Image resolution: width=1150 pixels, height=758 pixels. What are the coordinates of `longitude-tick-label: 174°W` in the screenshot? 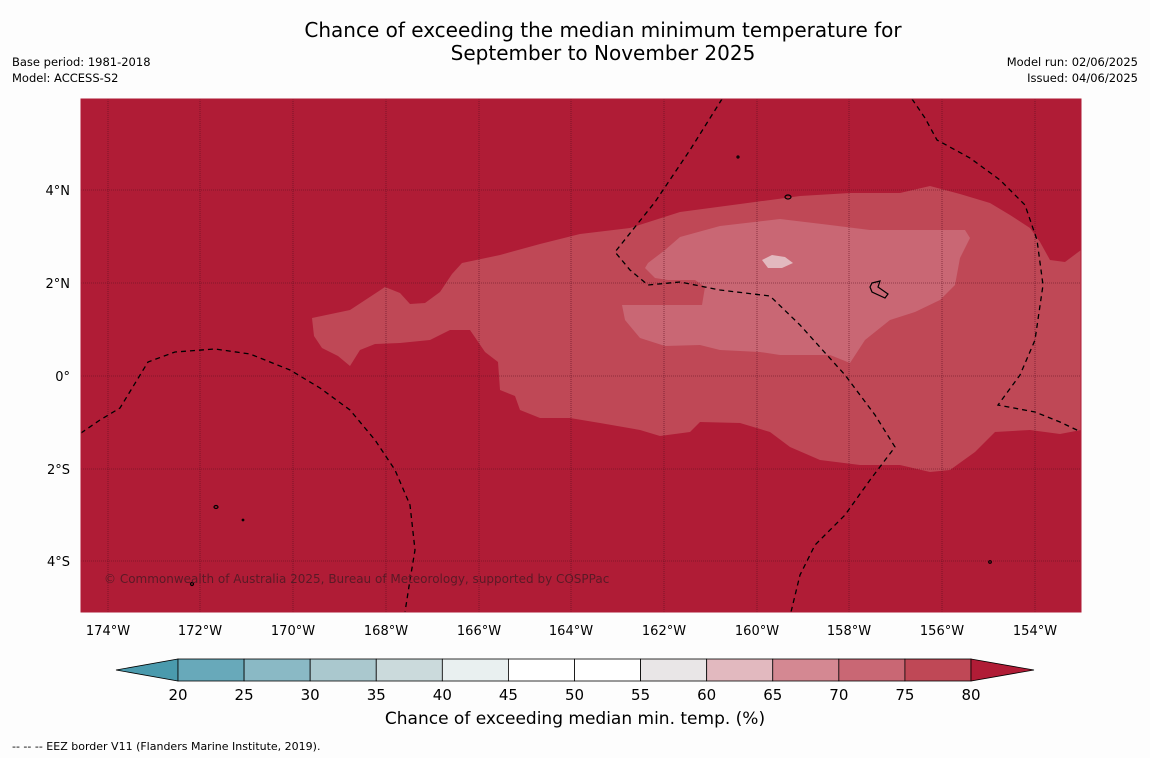 It's located at (108, 631).